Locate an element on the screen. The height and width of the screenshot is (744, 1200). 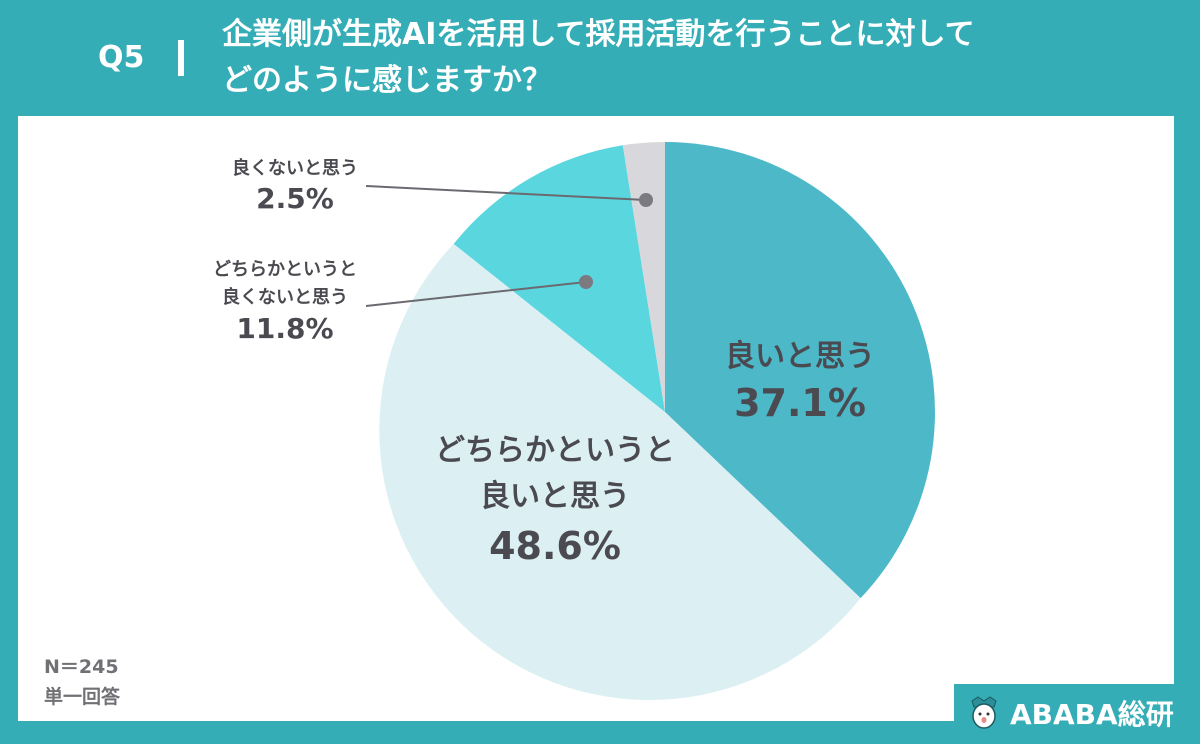
leader-dot-bad is located at coordinates (646, 200).